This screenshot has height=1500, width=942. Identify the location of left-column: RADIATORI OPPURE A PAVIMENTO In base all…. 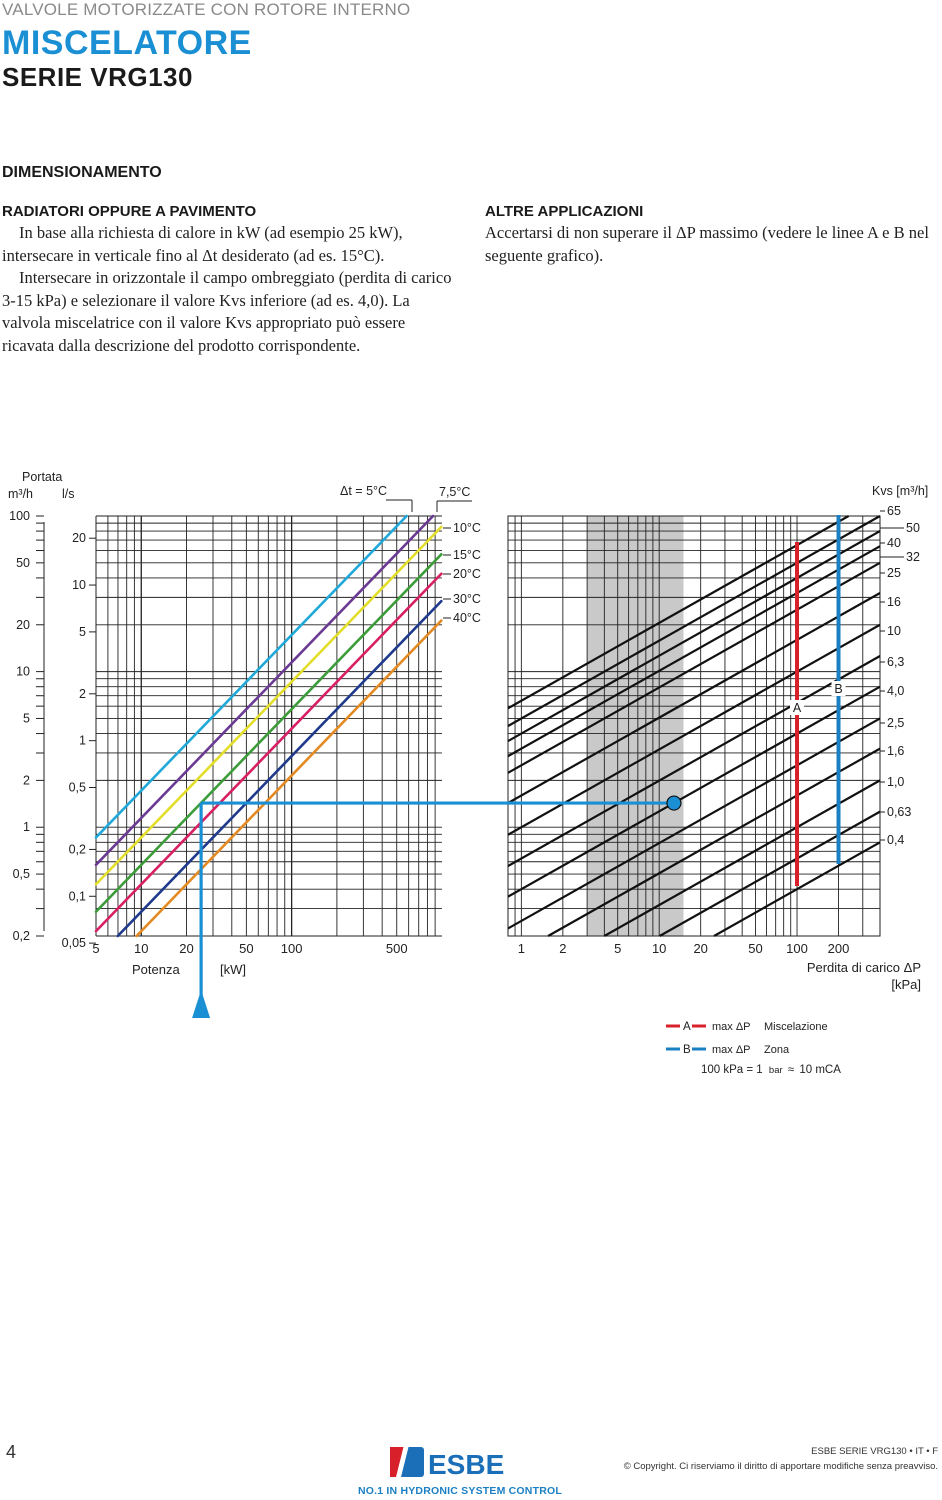
(228, 280).